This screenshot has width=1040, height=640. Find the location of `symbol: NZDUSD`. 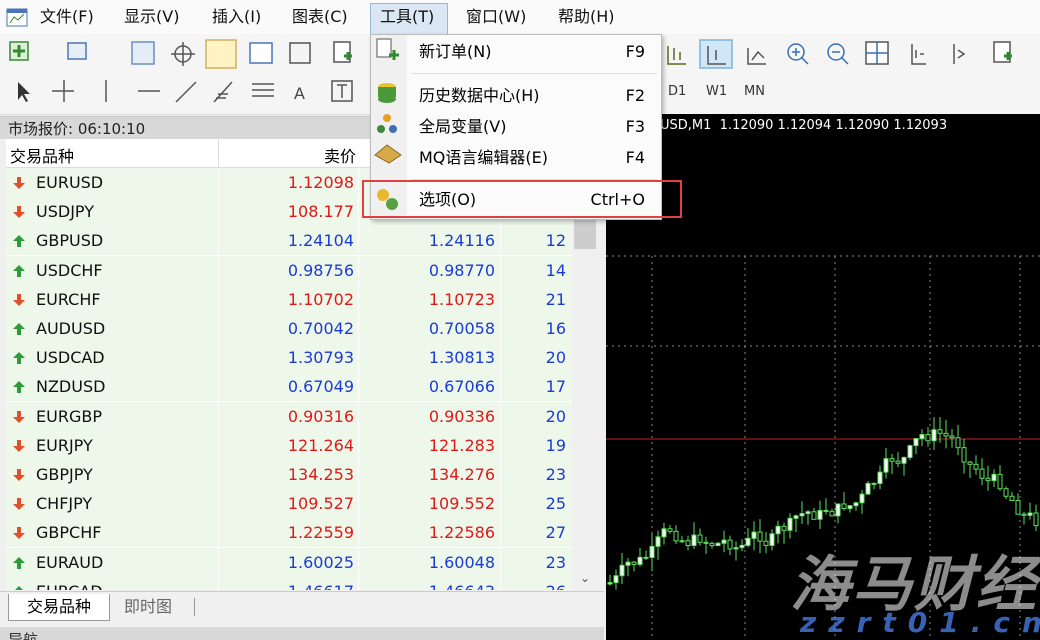

symbol: NZDUSD is located at coordinates (71, 387).